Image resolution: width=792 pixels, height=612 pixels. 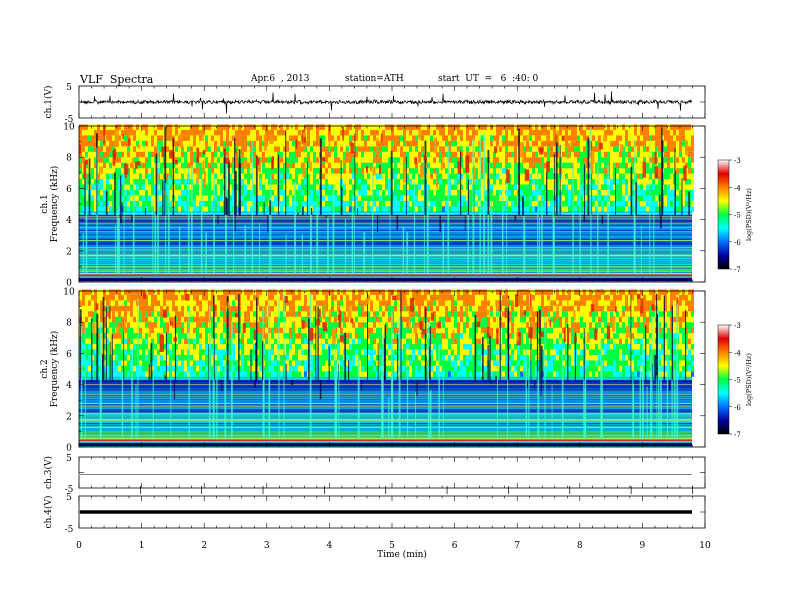 What do you see at coordinates (385, 441) in the screenshot?
I see `spectrum-band` at bounding box center [385, 441].